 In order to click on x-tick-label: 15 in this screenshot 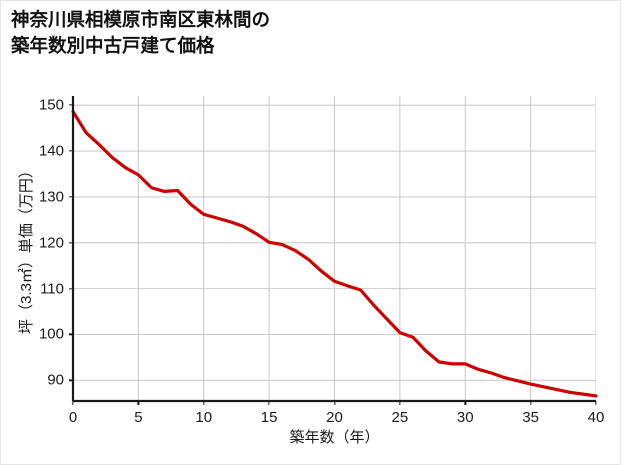, I will do `click(269, 417)`.